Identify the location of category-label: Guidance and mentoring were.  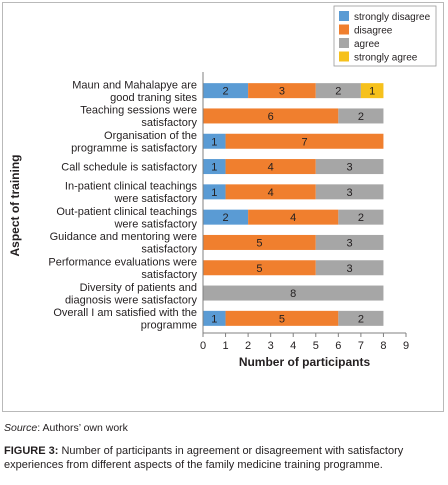
(123, 237).